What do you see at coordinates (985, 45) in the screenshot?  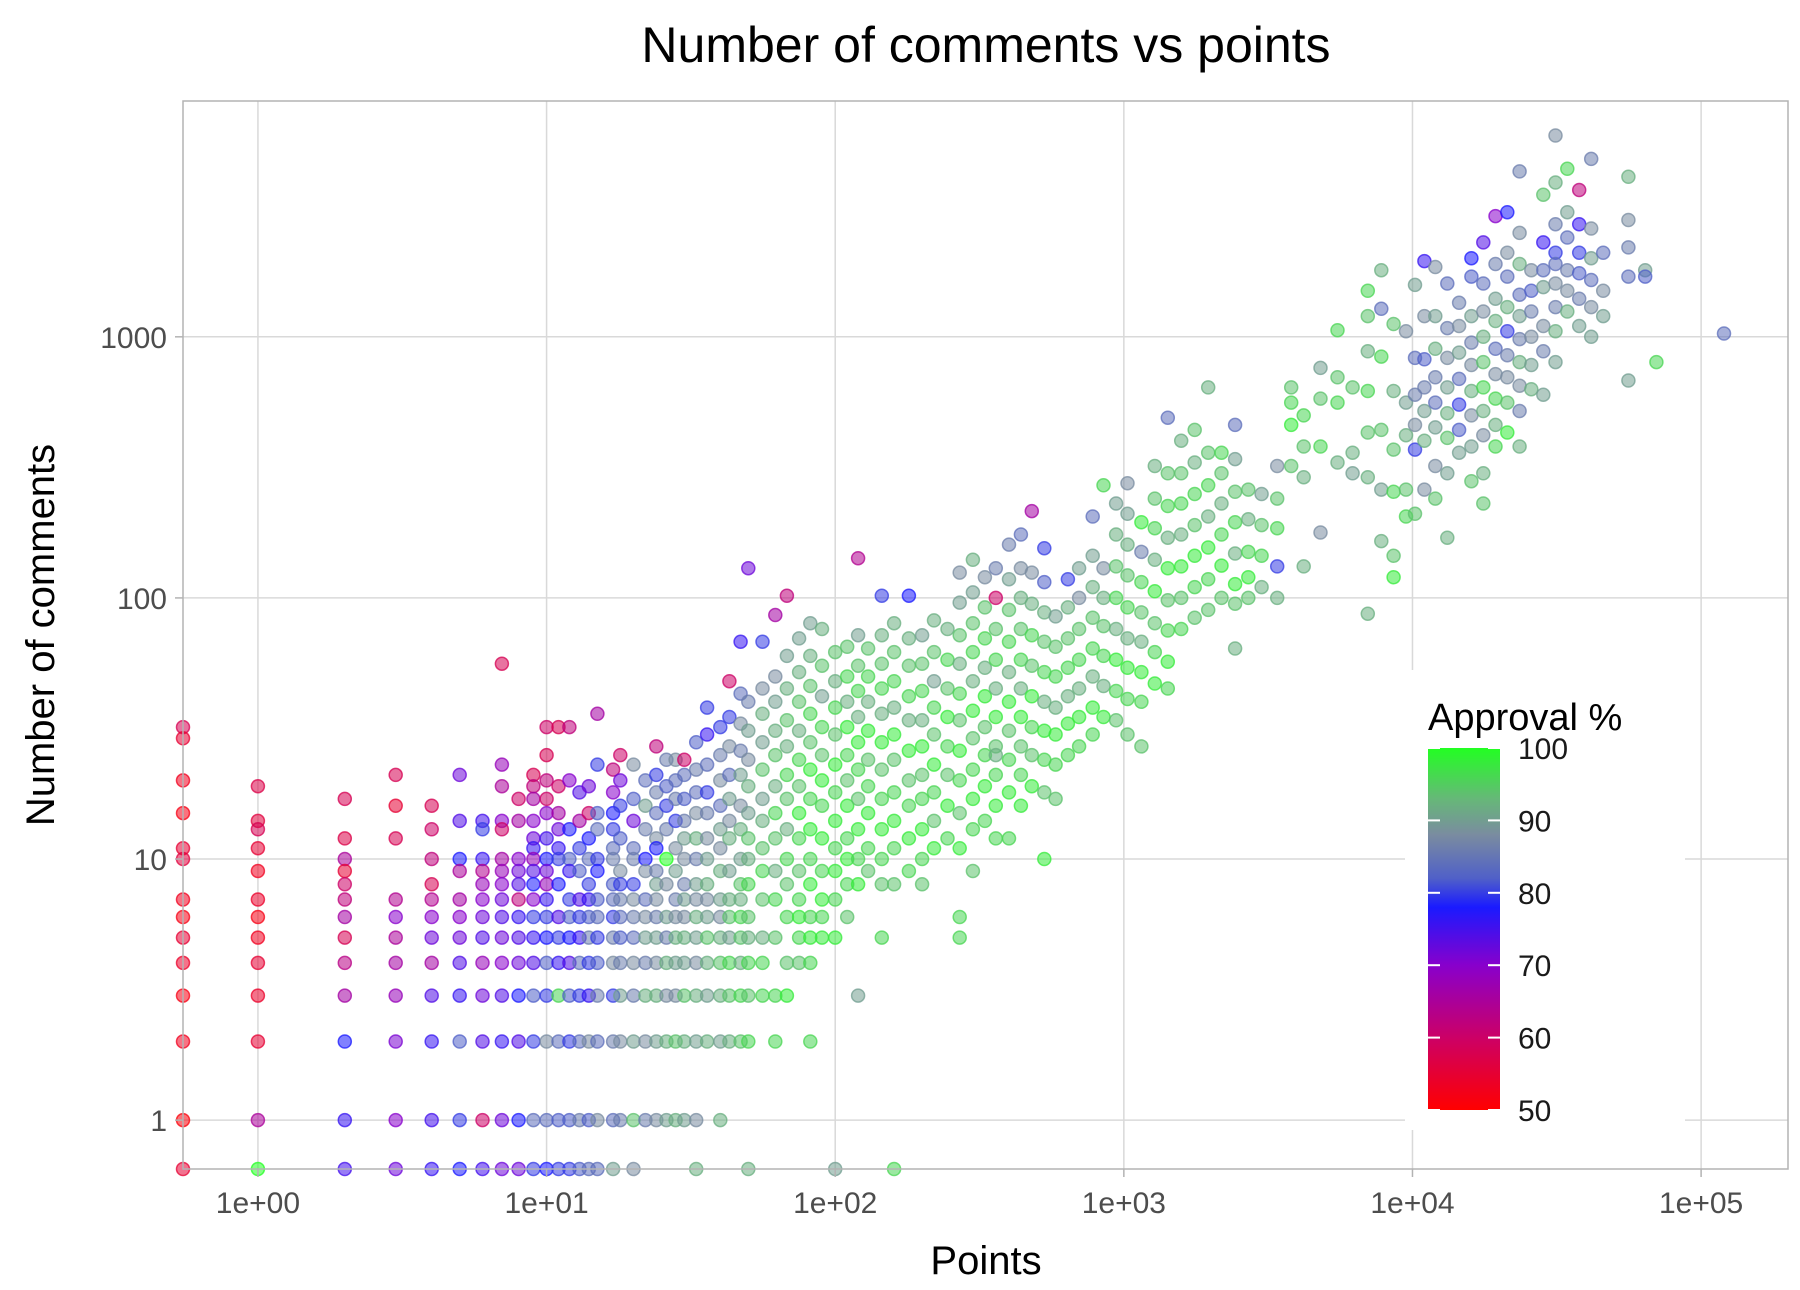 I see `chart-title: Number of comments vs points` at bounding box center [985, 45].